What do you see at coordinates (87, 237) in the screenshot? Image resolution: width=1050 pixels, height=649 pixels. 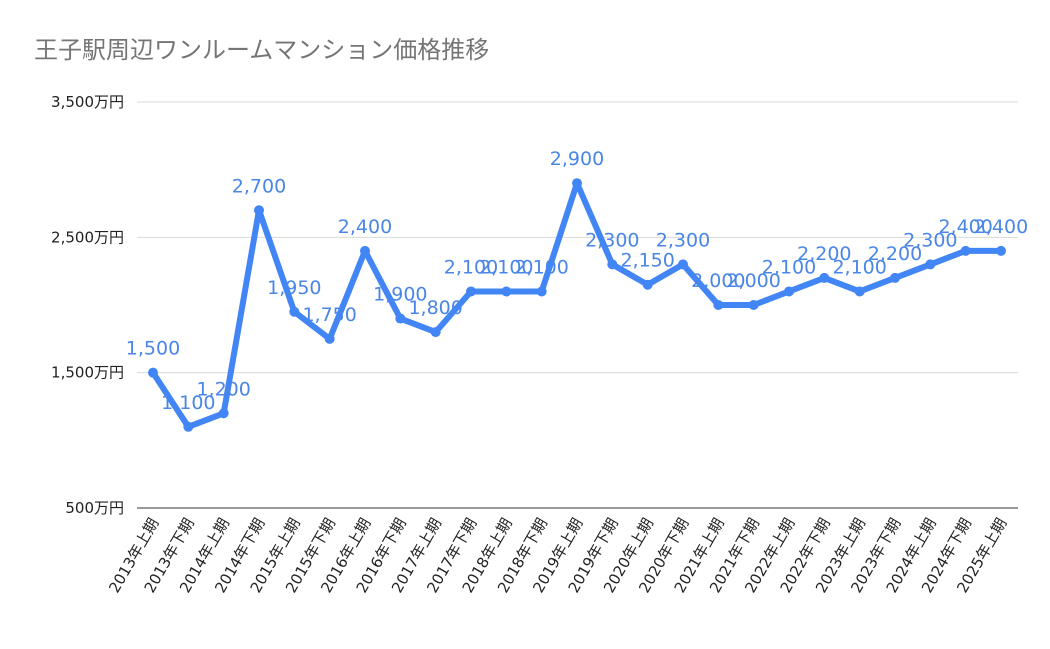 I see `y-tick-label: 2,500万円` at bounding box center [87, 237].